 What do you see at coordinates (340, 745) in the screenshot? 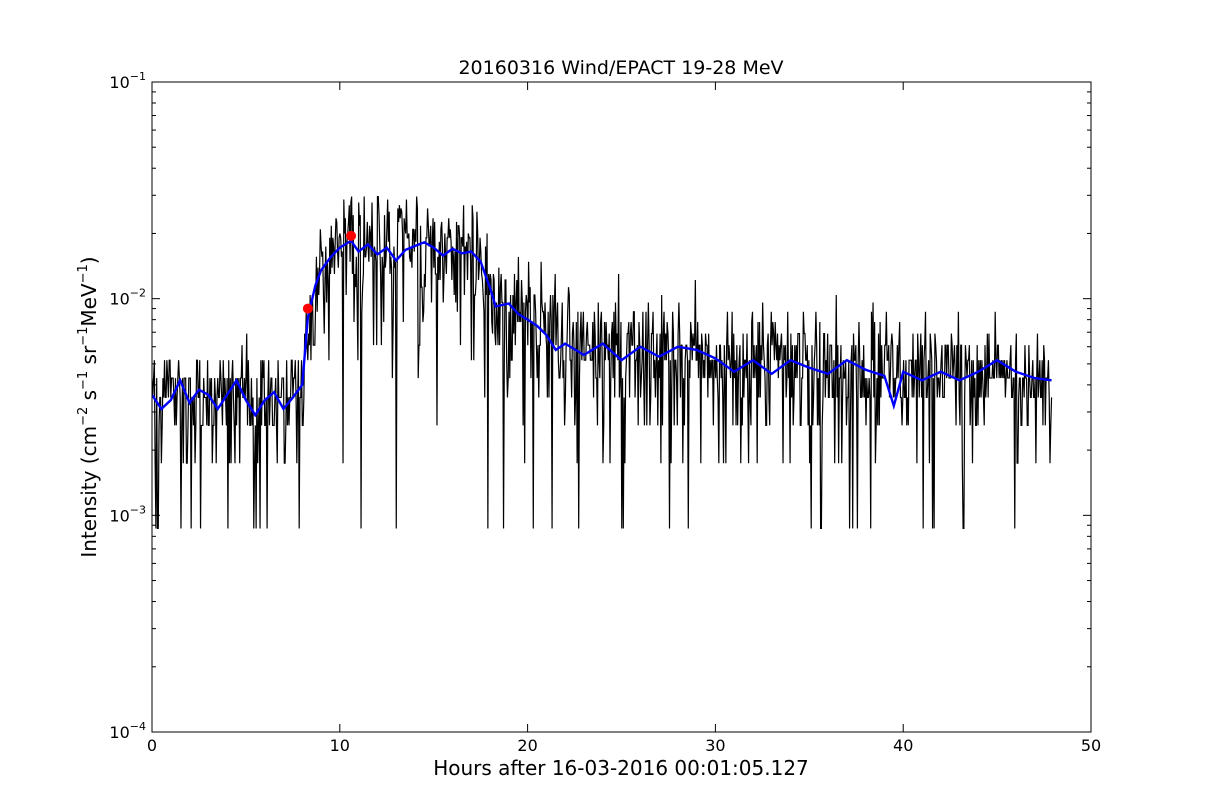
I see `x-tick-label: 10` at bounding box center [340, 745].